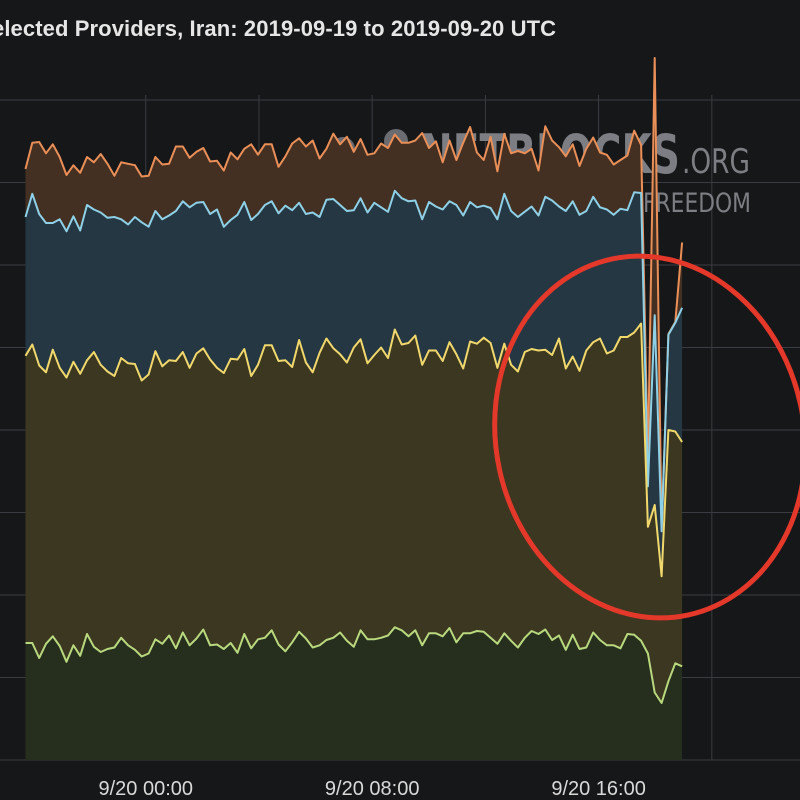 The height and width of the screenshot is (800, 800). What do you see at coordinates (598, 789) in the screenshot?
I see `x-tick-label: 9/20 16:00` at bounding box center [598, 789].